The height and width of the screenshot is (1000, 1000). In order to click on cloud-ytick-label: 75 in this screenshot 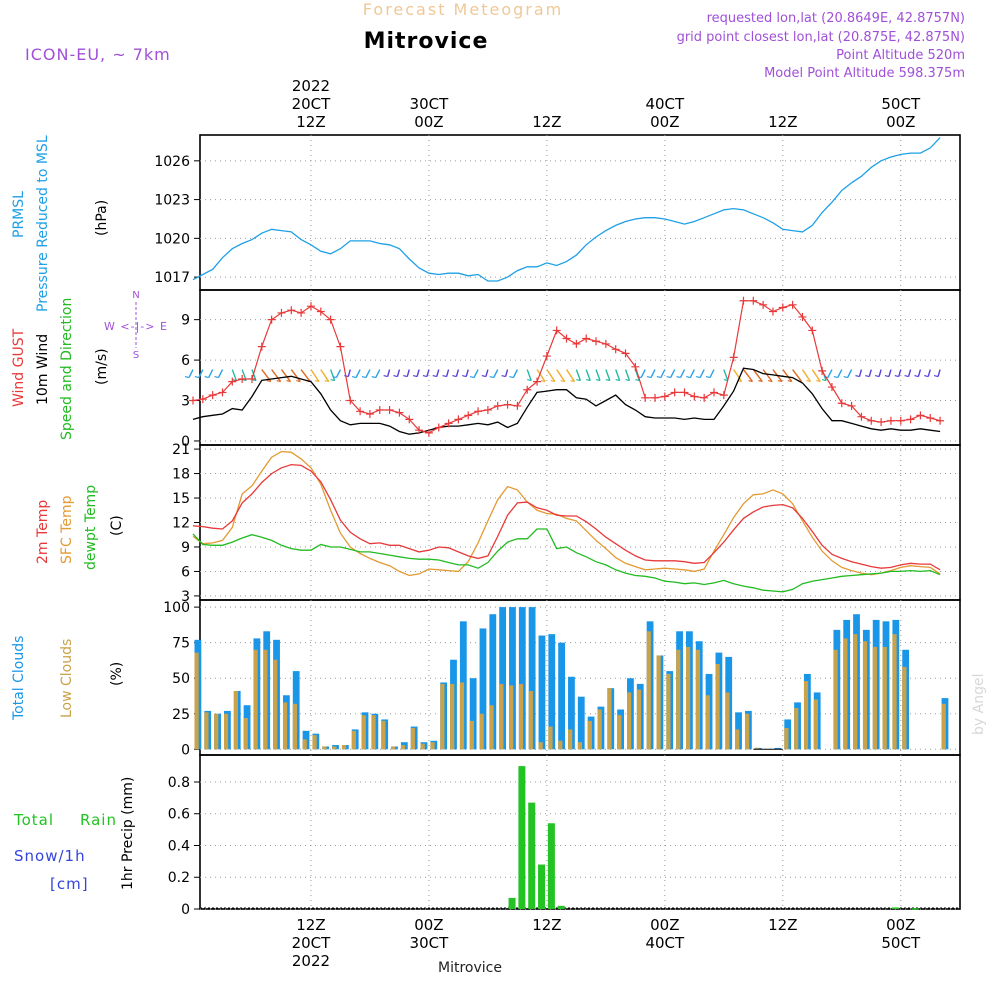, I will do `click(181, 644)`.